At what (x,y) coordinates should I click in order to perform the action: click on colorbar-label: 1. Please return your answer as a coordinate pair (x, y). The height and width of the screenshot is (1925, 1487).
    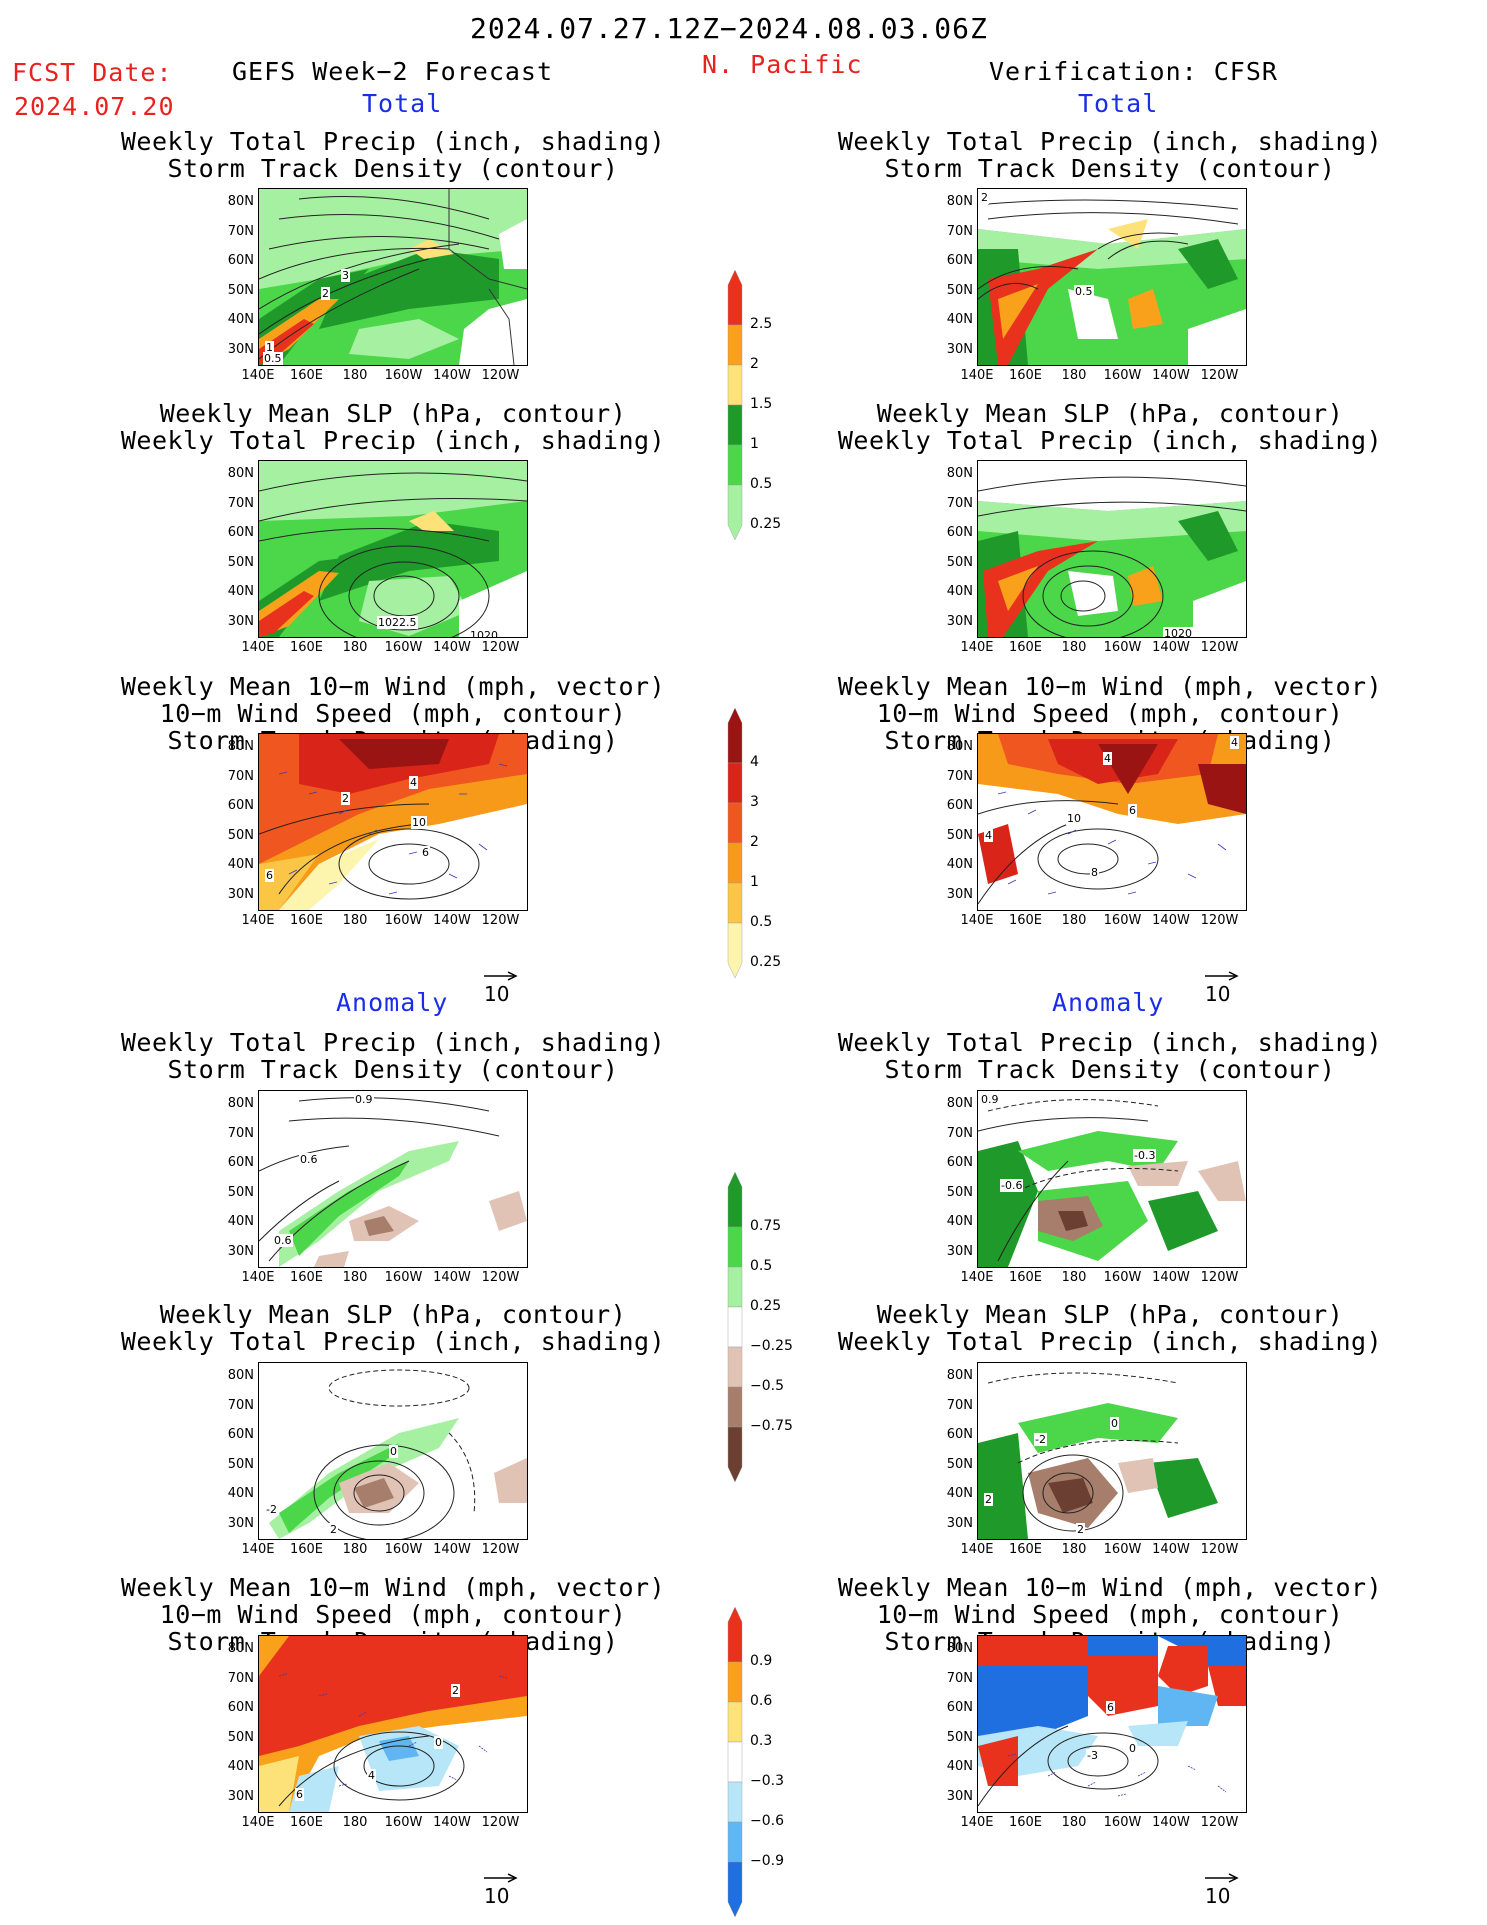
    Looking at the image, I should click on (754, 882).